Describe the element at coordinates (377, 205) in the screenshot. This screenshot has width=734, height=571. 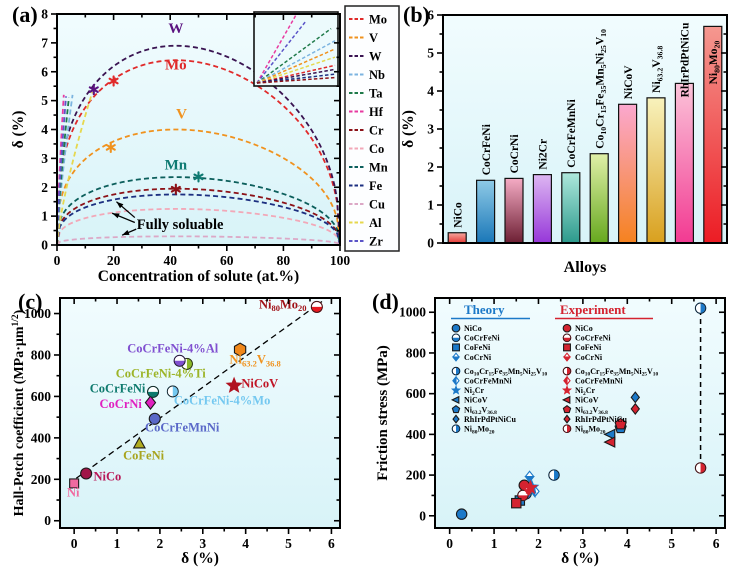
I see `svg-text: Cu` at that location.